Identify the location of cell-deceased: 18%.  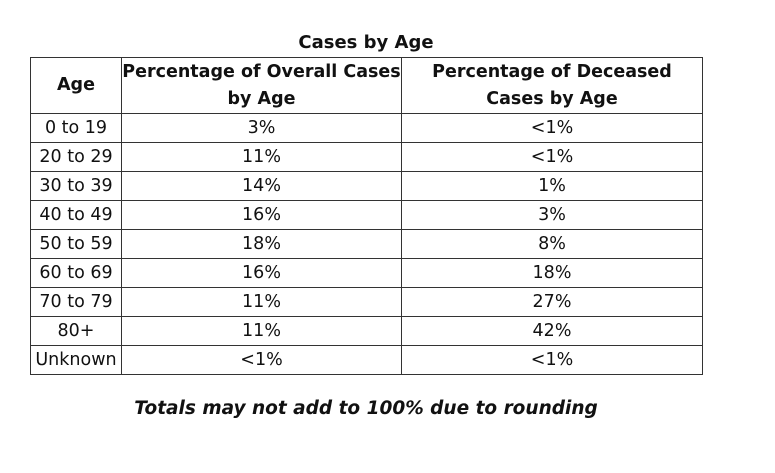
(552, 273).